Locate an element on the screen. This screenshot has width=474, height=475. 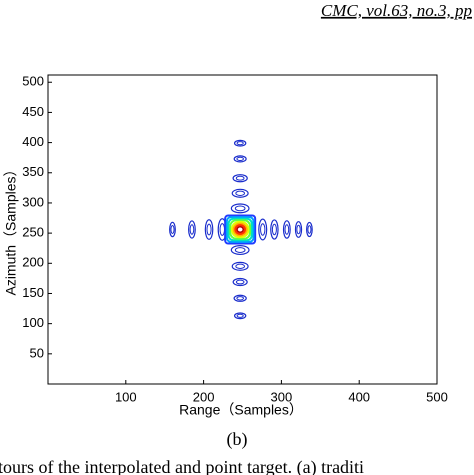
y-tick-label: 300 is located at coordinates (33, 201).